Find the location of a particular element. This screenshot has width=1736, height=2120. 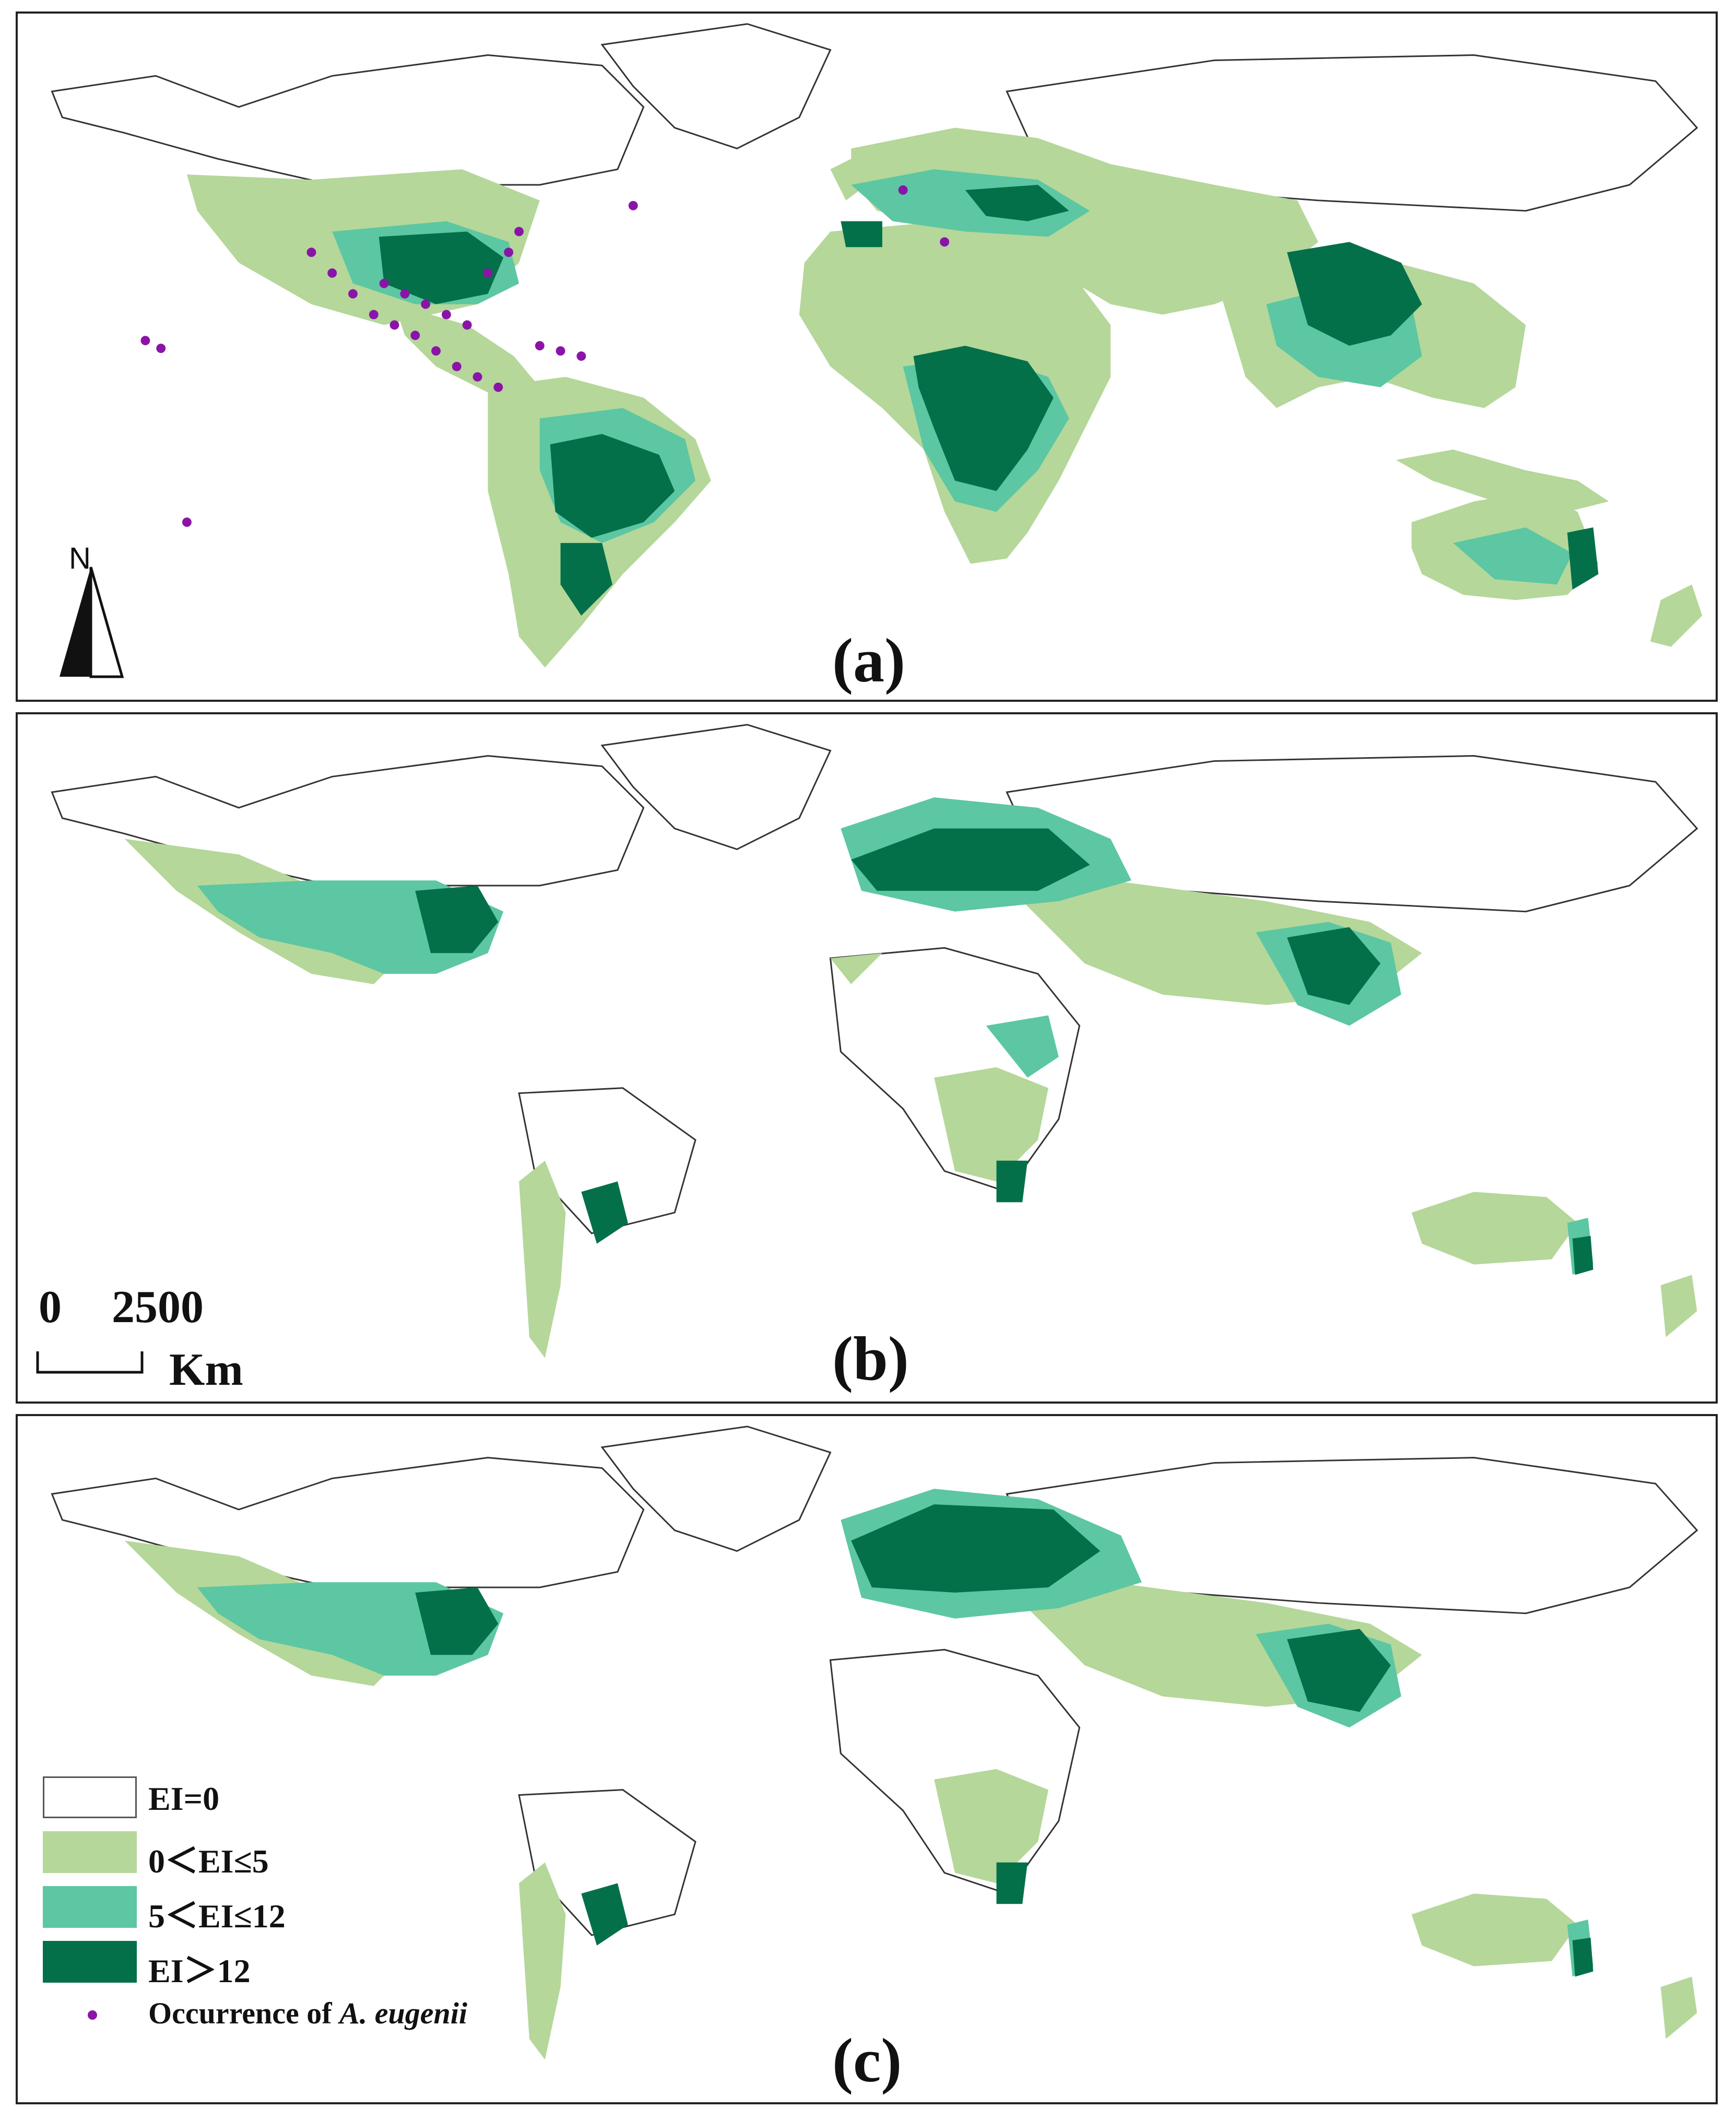

panel-label-c: (c) is located at coordinates (867, 2060).